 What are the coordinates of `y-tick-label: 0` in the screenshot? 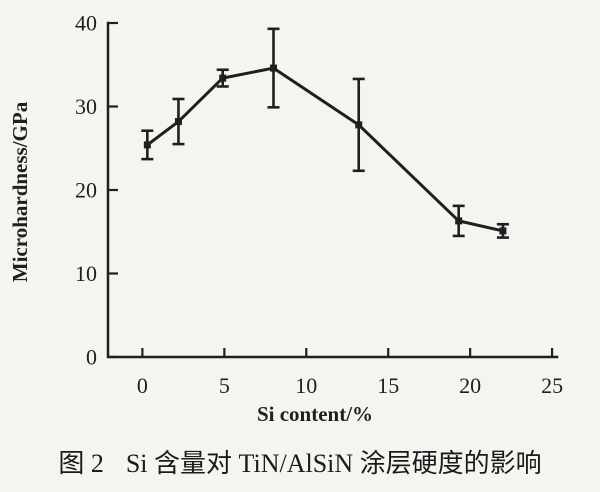 It's located at (91, 357).